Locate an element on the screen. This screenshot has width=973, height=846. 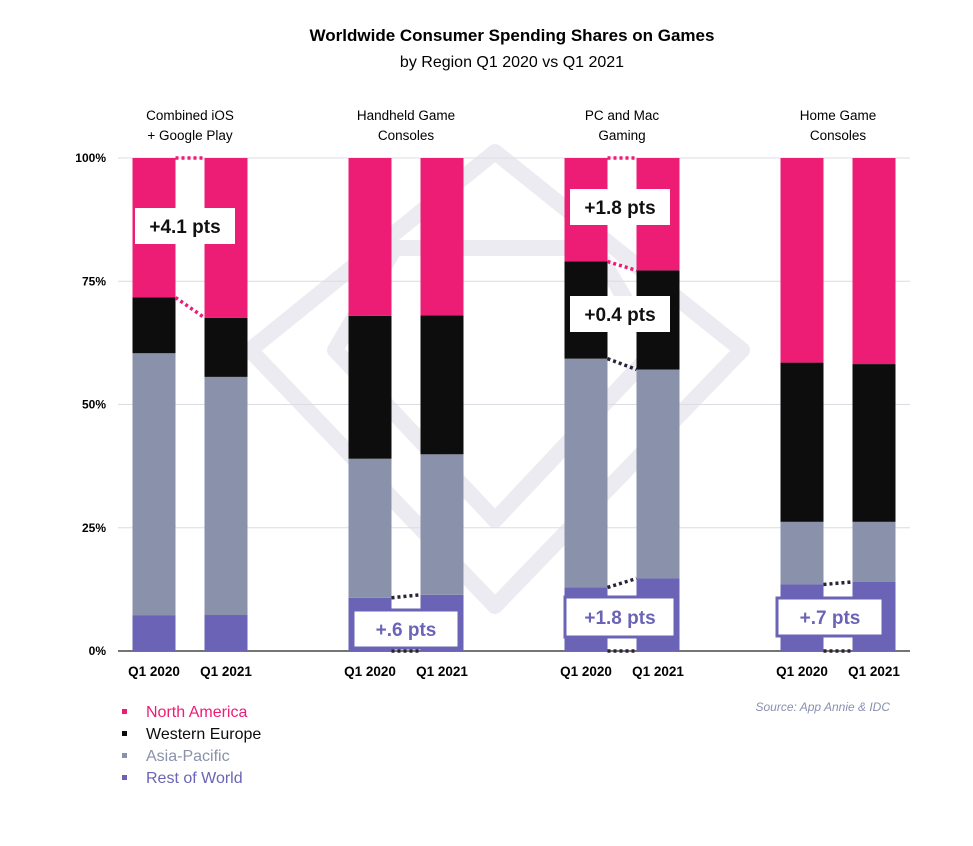
group-label: + Google Play is located at coordinates (189, 135).